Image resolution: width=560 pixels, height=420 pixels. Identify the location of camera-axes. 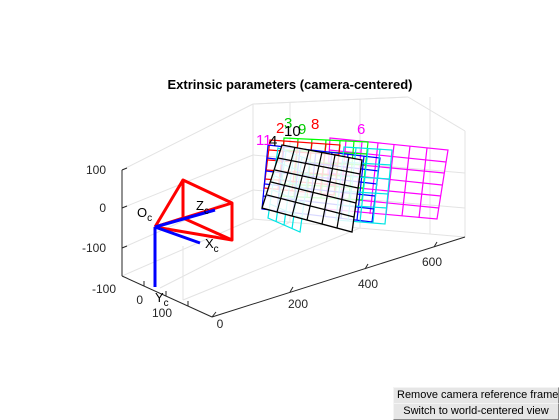
(184, 247).